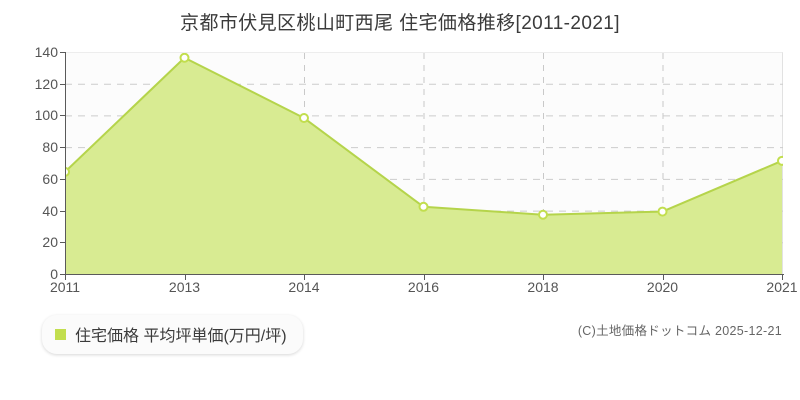  Describe the element at coordinates (46, 115) in the screenshot. I see `y-axis-tick-label: 100` at that location.